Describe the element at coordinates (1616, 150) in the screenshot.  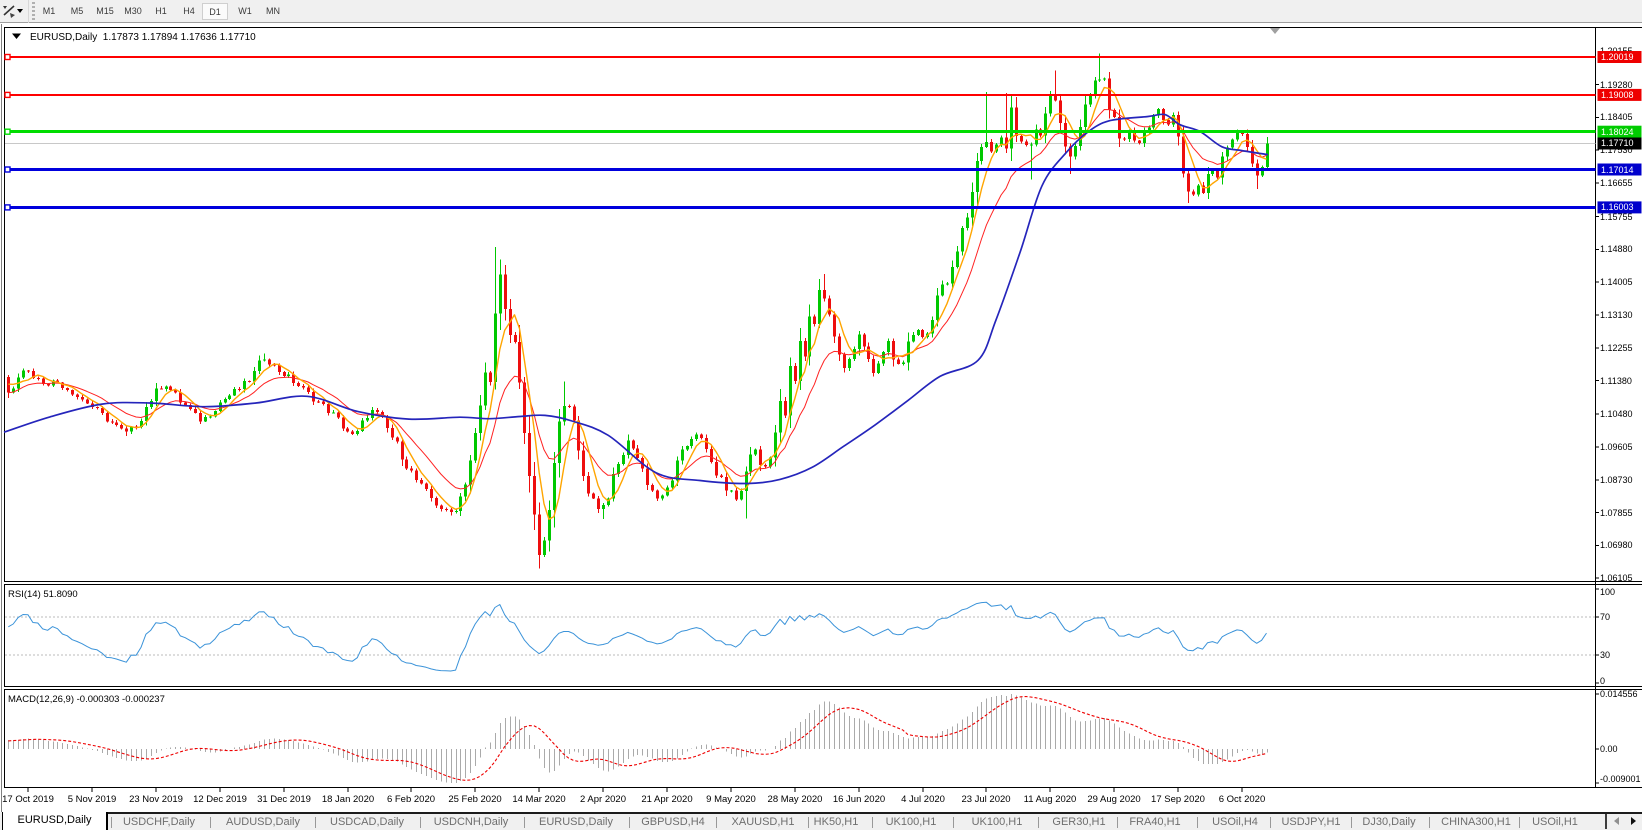
I see `svg-text: 1.17530` at that location.